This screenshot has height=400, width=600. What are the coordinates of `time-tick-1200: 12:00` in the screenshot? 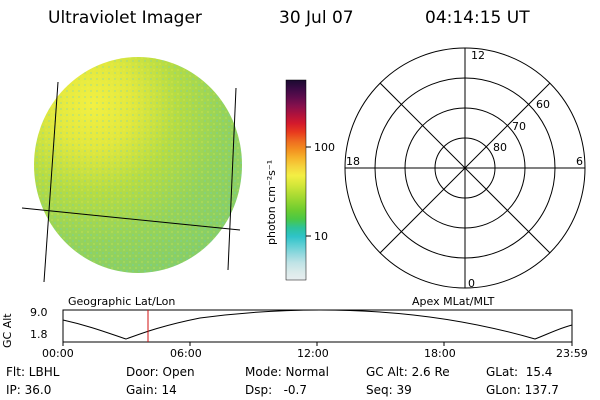 It's located at (313, 353).